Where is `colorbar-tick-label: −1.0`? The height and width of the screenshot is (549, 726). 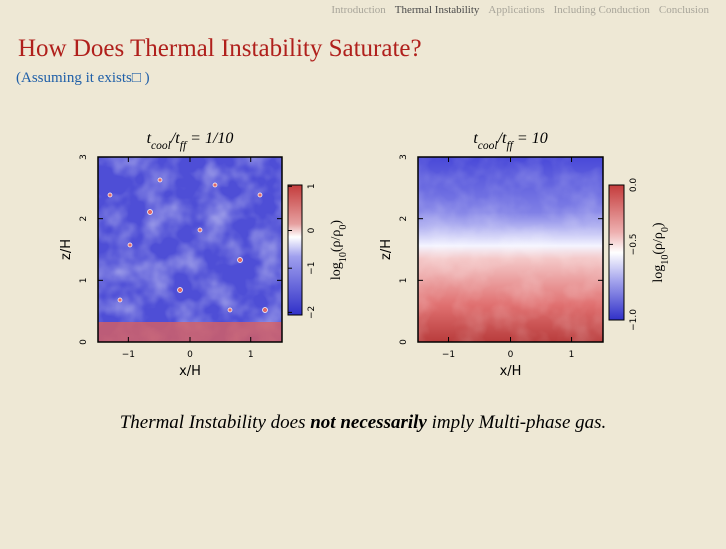 colorbar-tick-label: −1.0 is located at coordinates (634, 320).